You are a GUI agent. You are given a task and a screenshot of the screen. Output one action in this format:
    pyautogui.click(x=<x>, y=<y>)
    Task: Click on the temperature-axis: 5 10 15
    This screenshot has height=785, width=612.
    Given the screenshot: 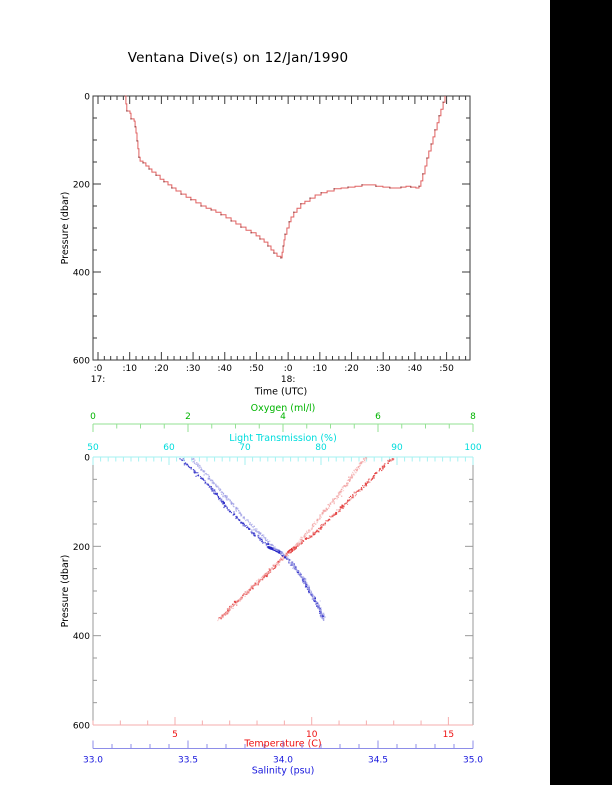 What is the action you would take?
    pyautogui.click(x=282, y=728)
    